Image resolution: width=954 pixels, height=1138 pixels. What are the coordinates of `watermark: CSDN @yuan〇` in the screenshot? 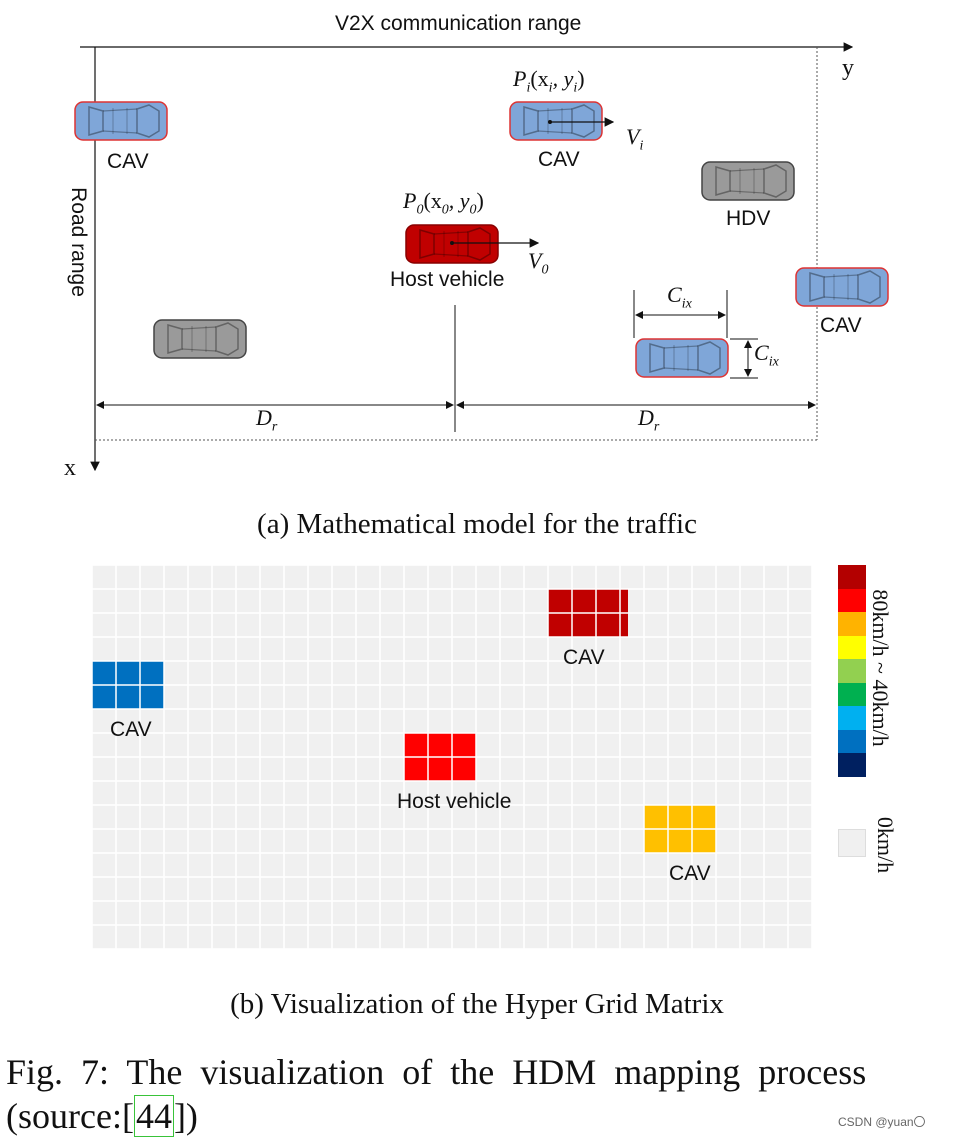 It's located at (882, 1122).